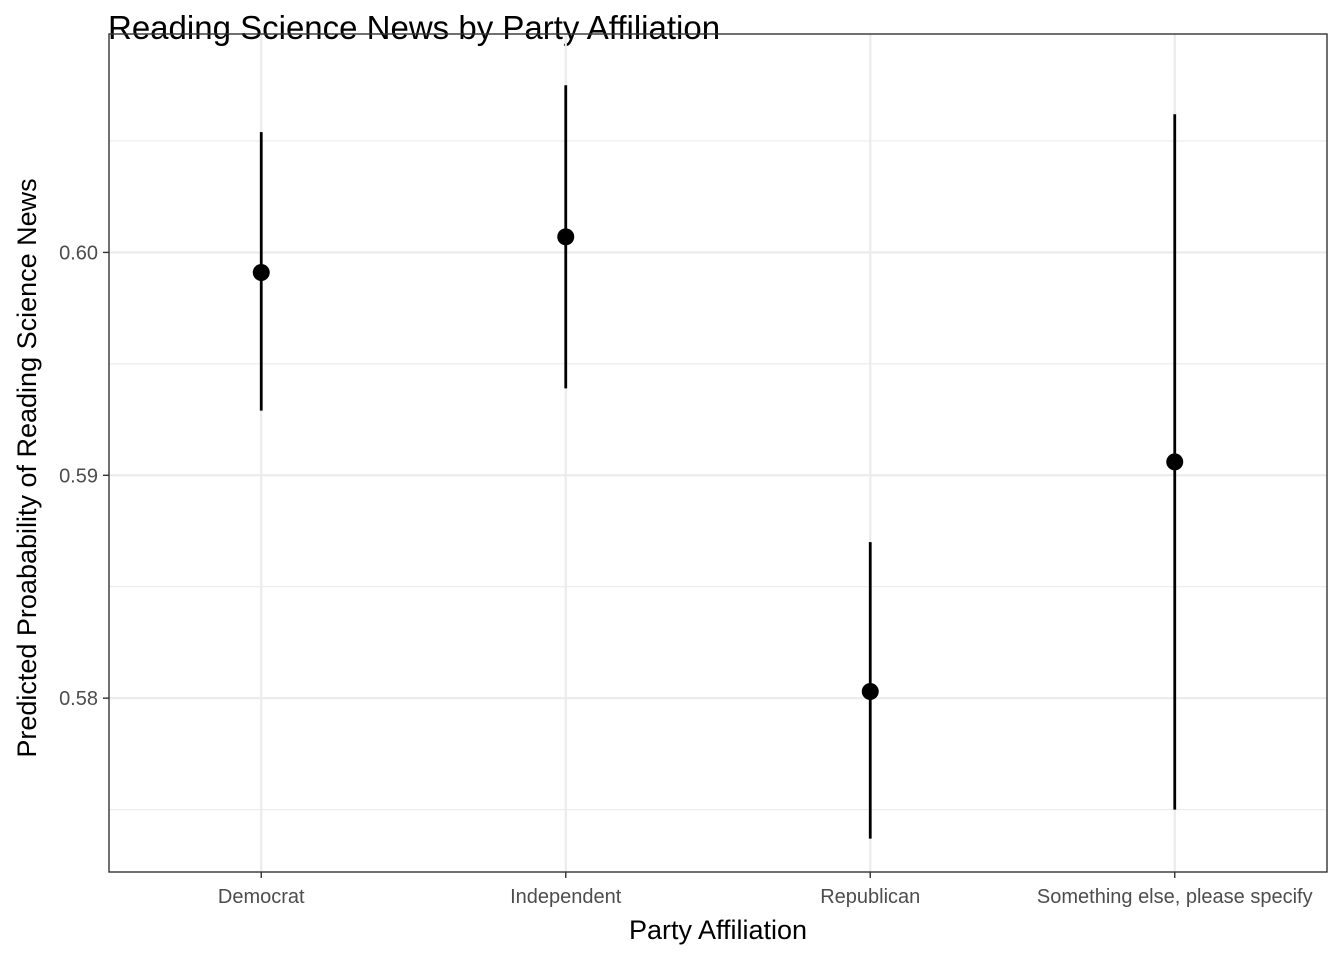  Describe the element at coordinates (78, 476) in the screenshot. I see `y-tick-label: 0.59` at that location.